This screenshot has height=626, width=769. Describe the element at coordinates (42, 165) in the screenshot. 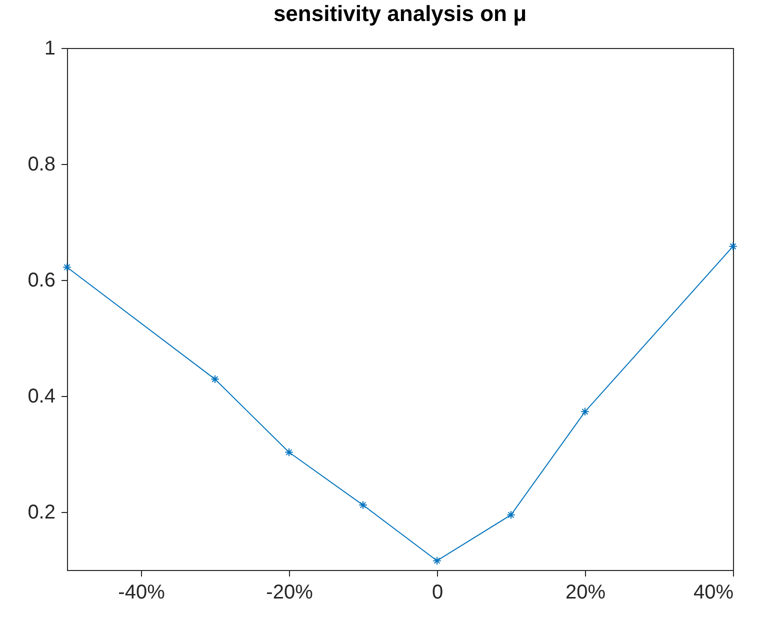

I see `y-tick-label: 0.8` at that location.